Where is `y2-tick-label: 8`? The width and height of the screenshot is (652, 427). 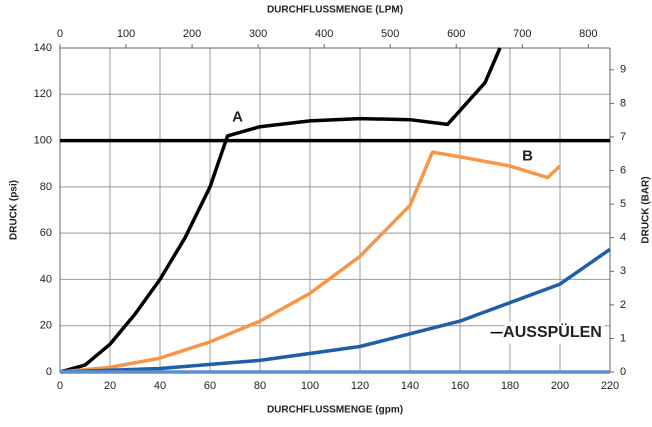
y2-tick-label: 8 is located at coordinates (623, 103).